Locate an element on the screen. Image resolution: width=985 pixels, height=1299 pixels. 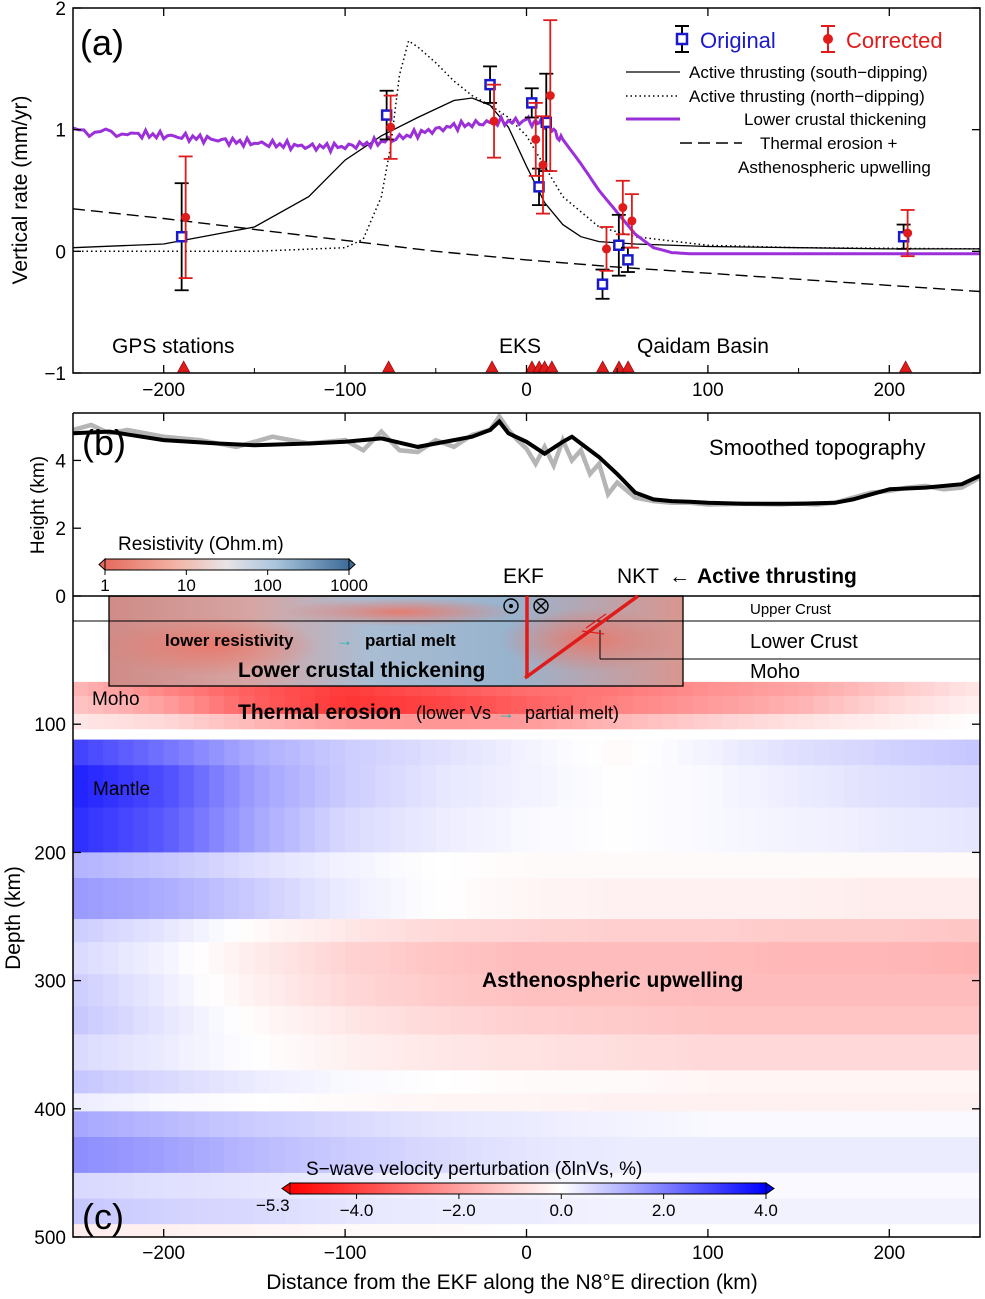
panel-a-x-tick-label: 0 is located at coordinates (526, 390).